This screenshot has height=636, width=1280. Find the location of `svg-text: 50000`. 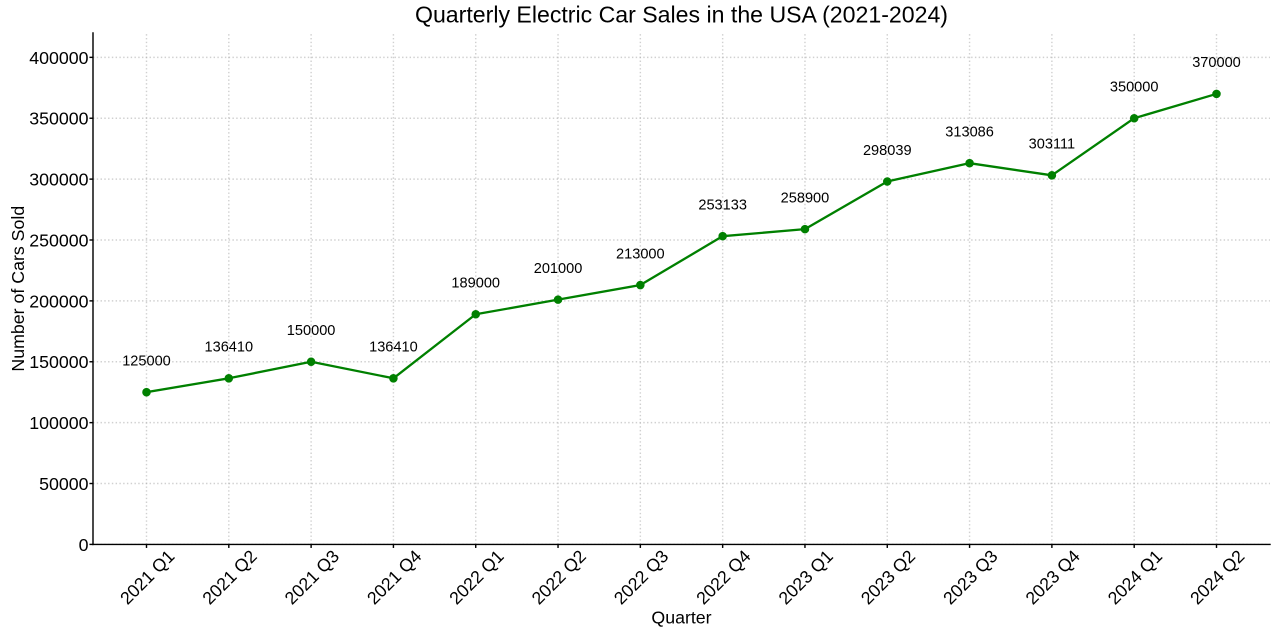

svg-text: 50000 is located at coordinates (64, 484).